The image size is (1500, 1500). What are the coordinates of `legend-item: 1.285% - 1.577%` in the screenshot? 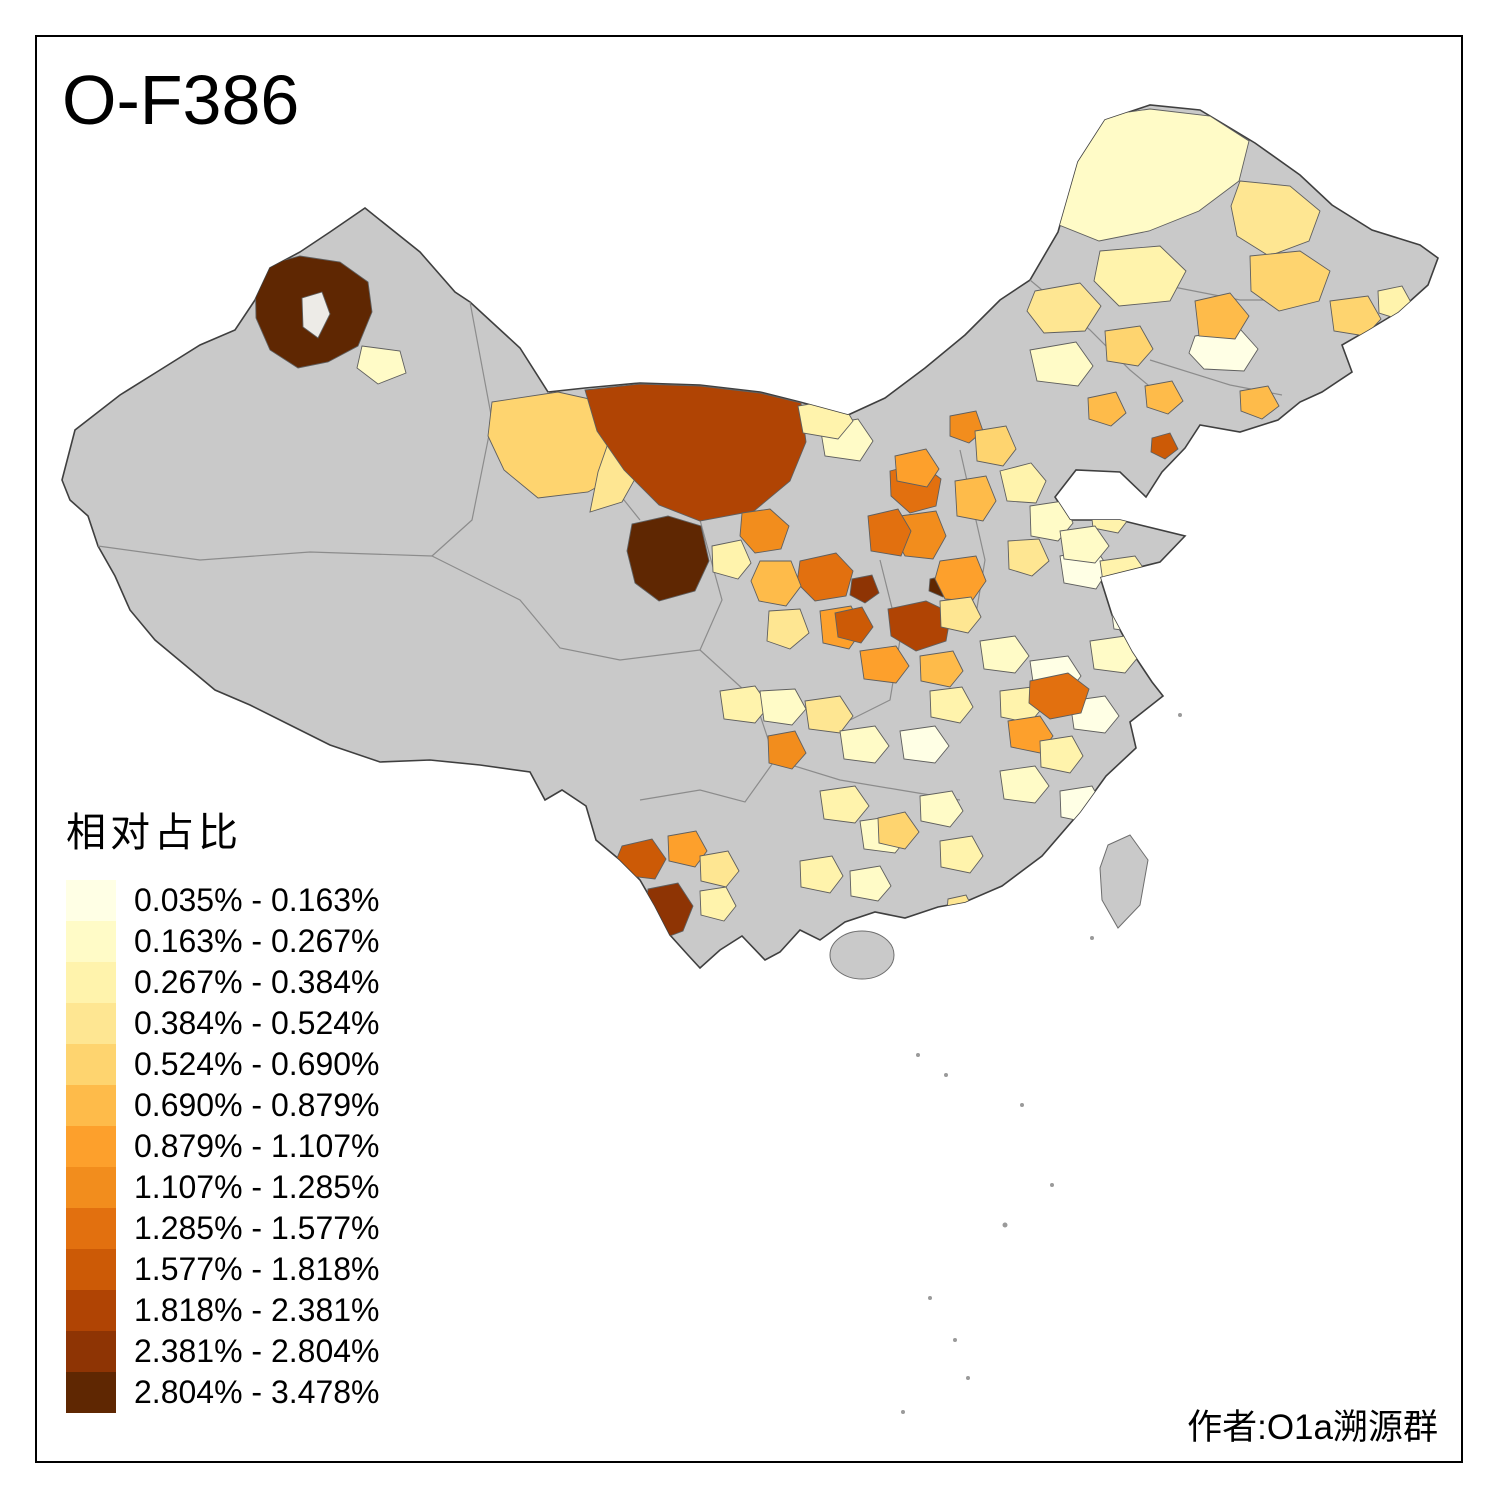 It's located at (223, 1228).